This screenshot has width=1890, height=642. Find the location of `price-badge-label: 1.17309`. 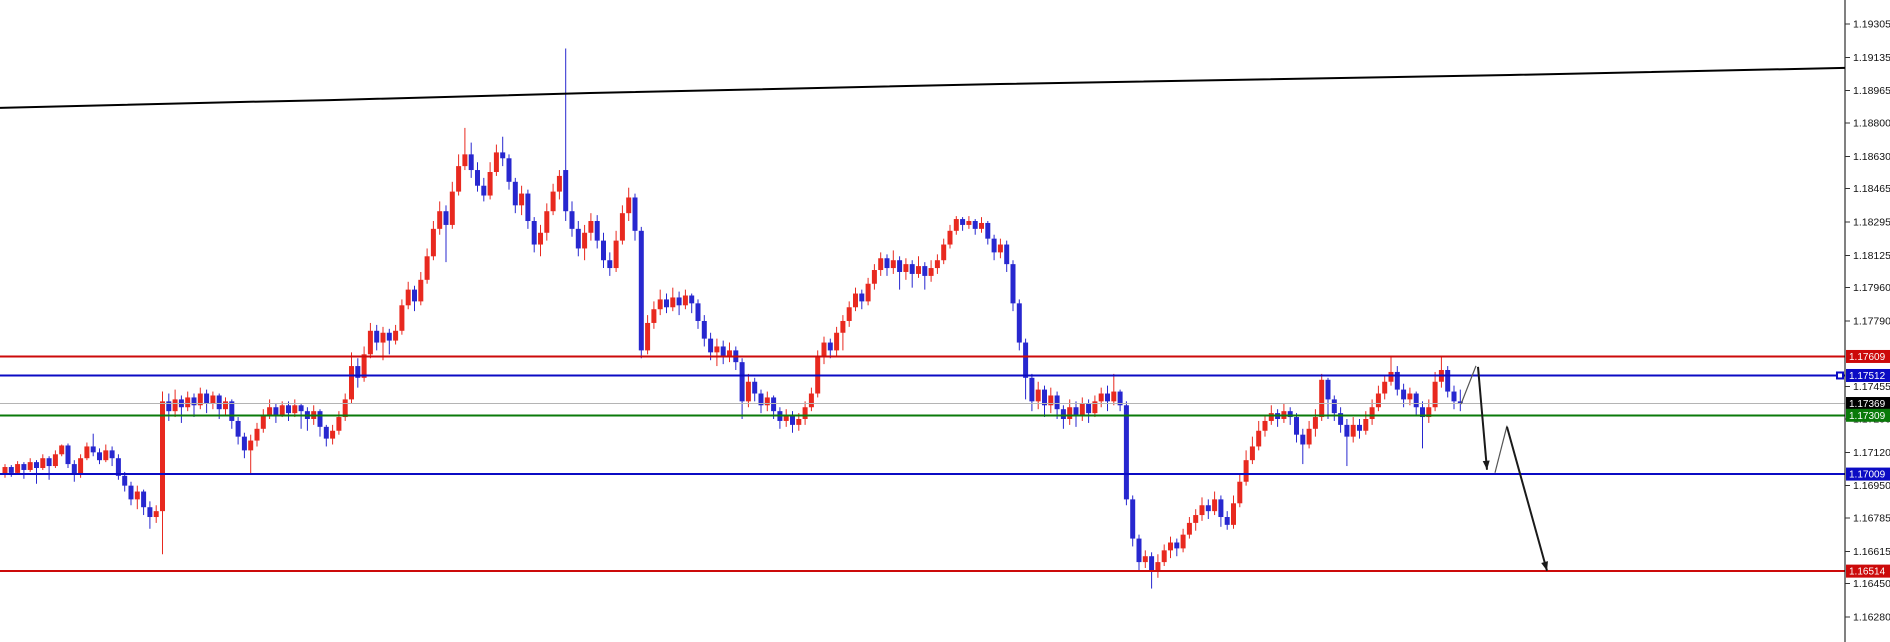

price-badge-label: 1.17309 is located at coordinates (1867, 416).